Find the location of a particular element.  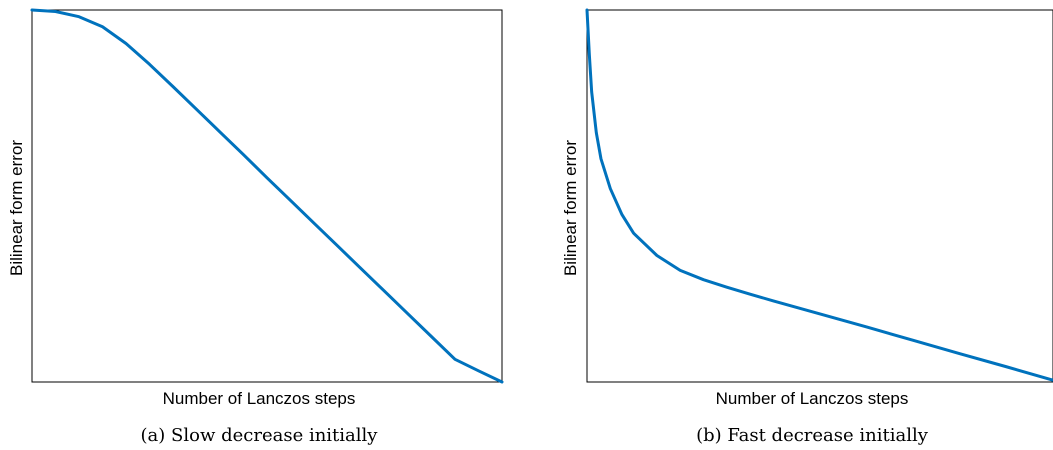

y-axis-label-a: Bilinear form error is located at coordinates (16, 208).